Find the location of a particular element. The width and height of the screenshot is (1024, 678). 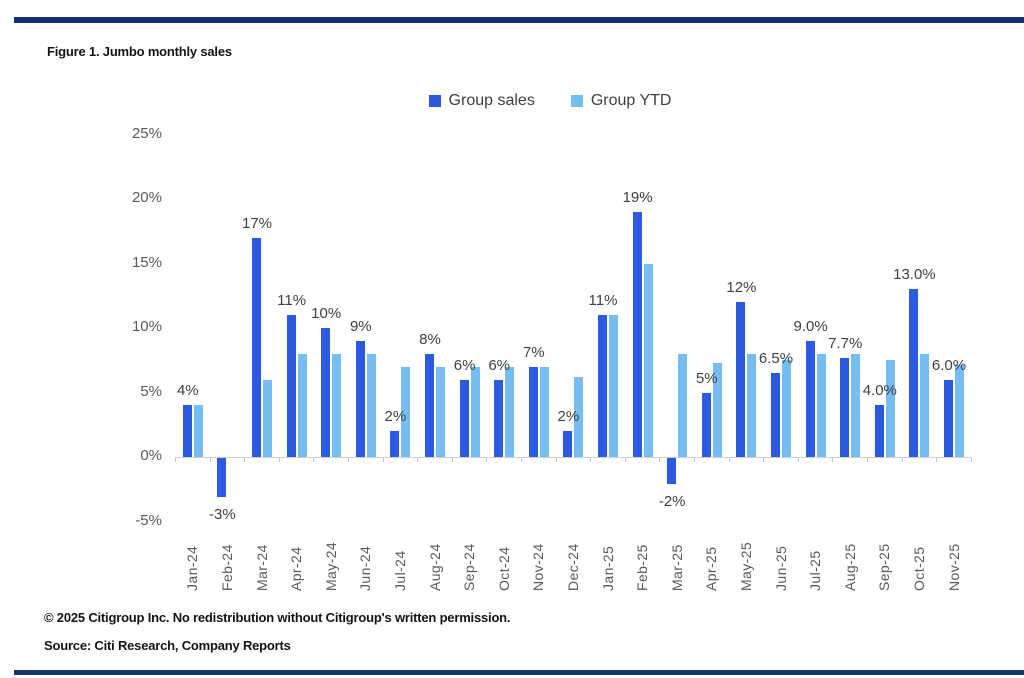

source-text: Source: Citi Research, Company Reports is located at coordinates (167, 645).